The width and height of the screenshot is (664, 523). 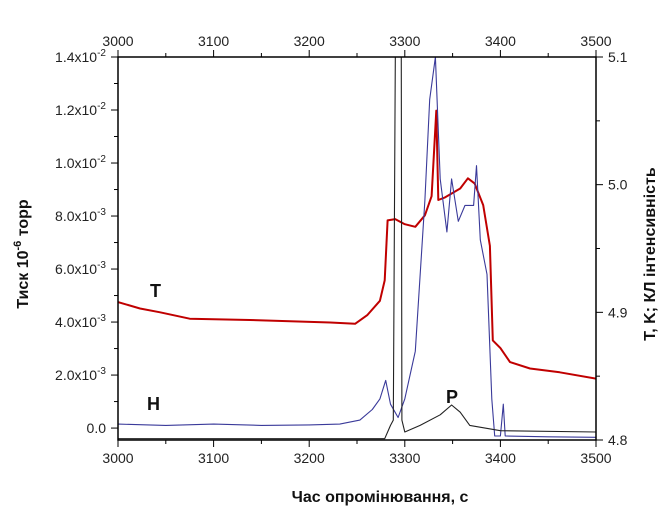 I want to click on x-tick-label-top: 3100, so click(x=213, y=41).